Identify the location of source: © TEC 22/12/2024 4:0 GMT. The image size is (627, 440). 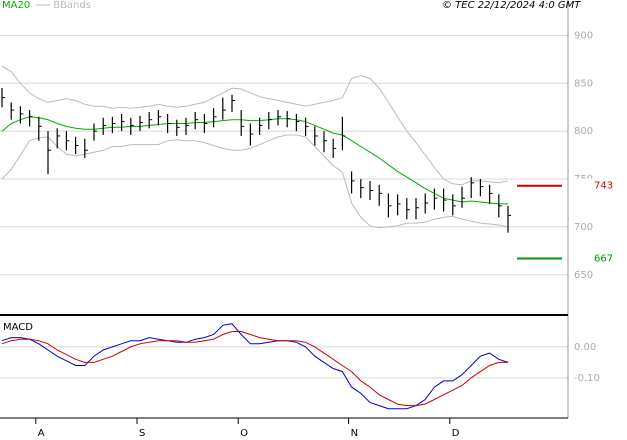
(511, 5).